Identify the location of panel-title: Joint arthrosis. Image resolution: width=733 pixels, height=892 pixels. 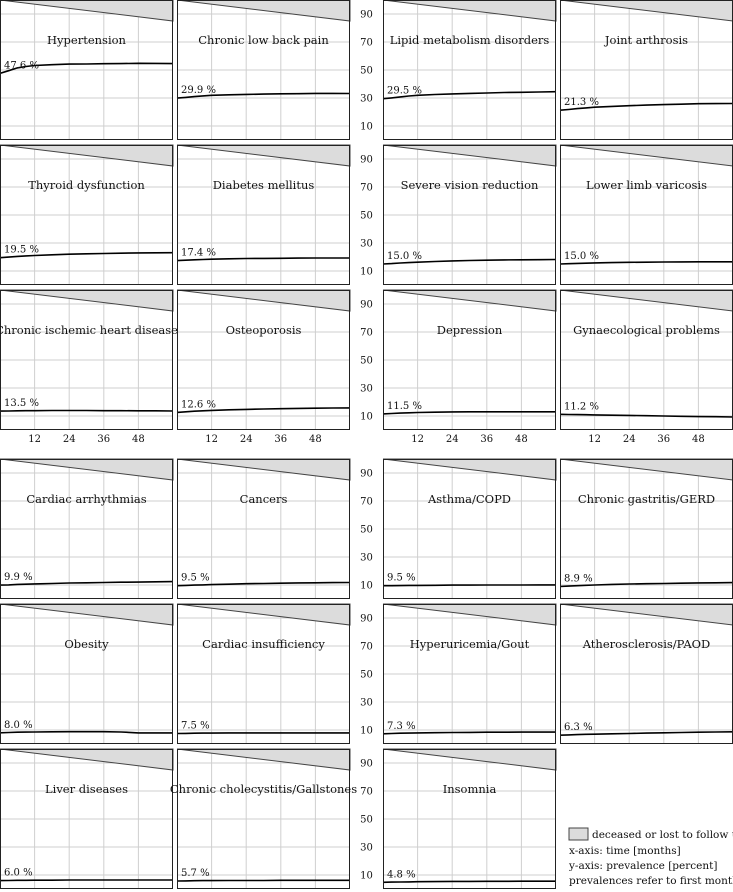
(646, 40).